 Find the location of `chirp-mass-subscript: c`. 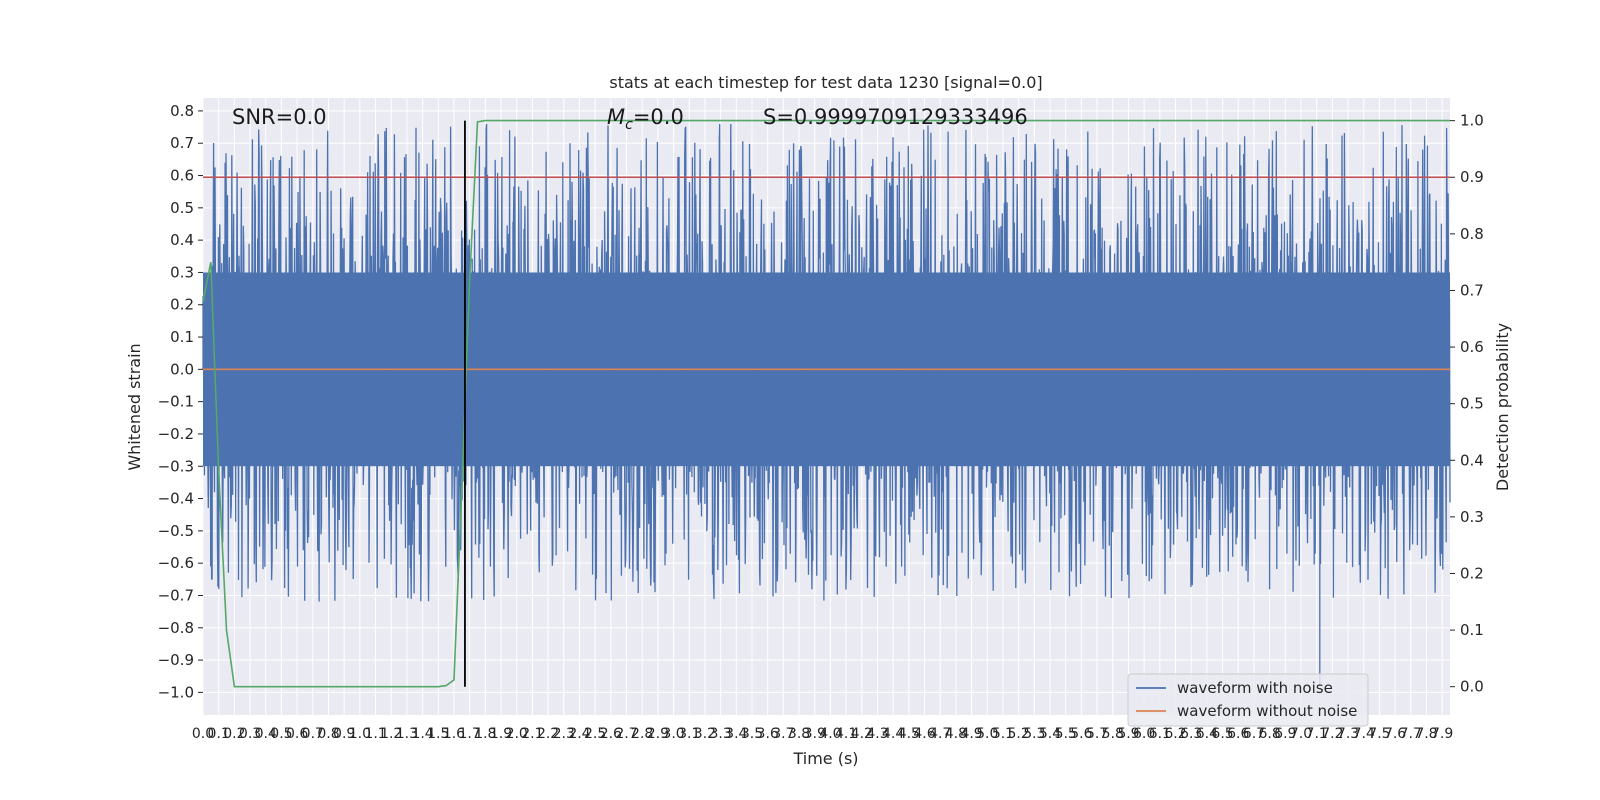

chirp-mass-subscript: c is located at coordinates (629, 125).